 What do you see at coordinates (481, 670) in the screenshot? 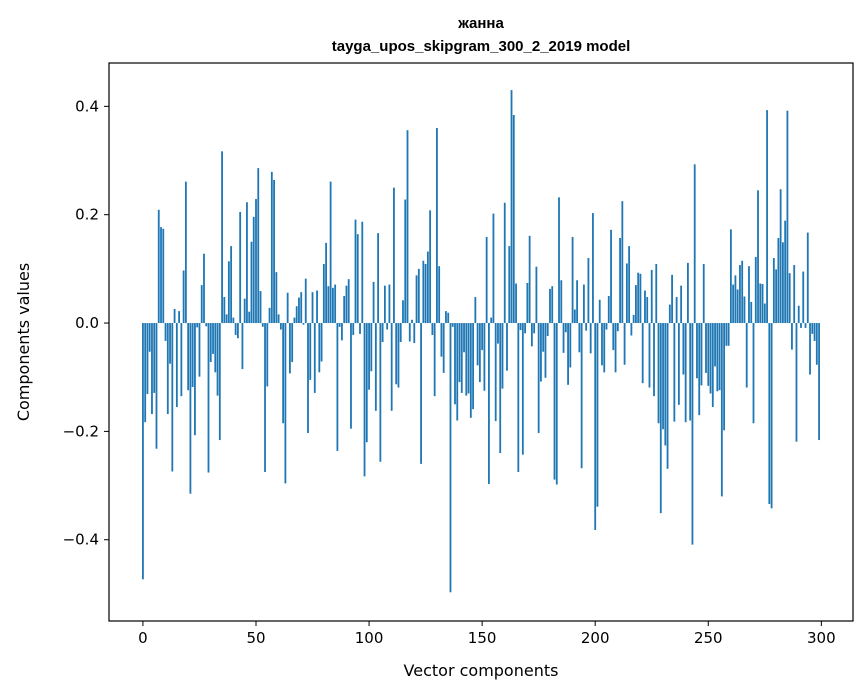
I see `x-axis-label: Vector components` at bounding box center [481, 670].